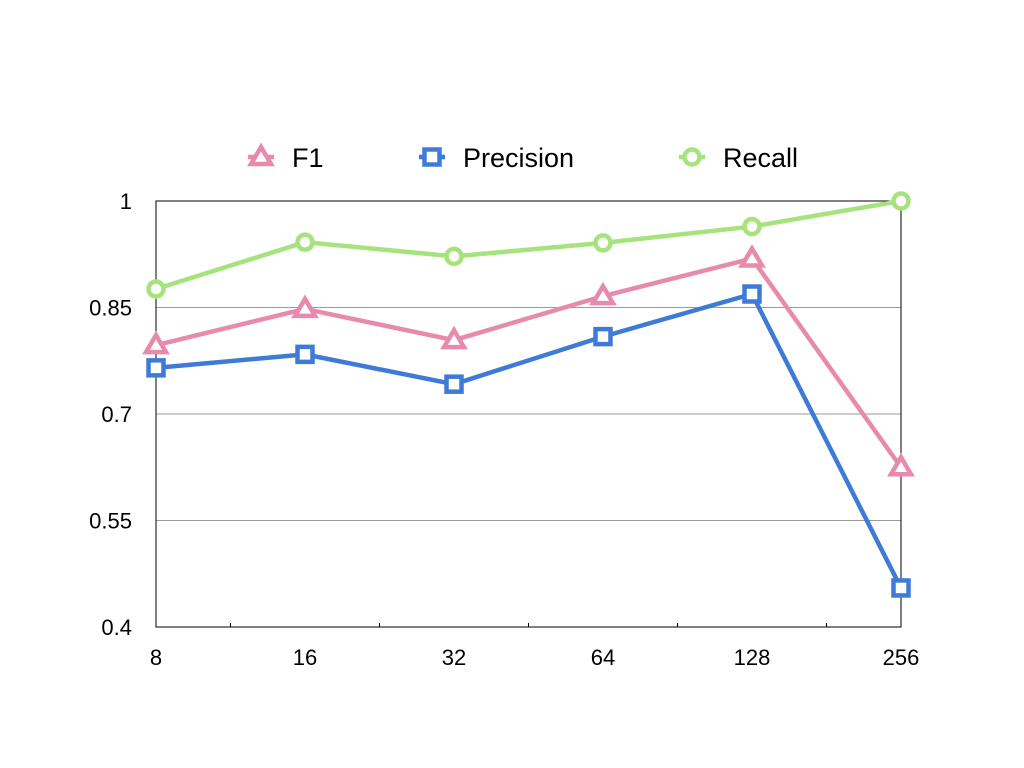  Describe the element at coordinates (116, 627) in the screenshot. I see `y-tick-label: 0.4` at that location.